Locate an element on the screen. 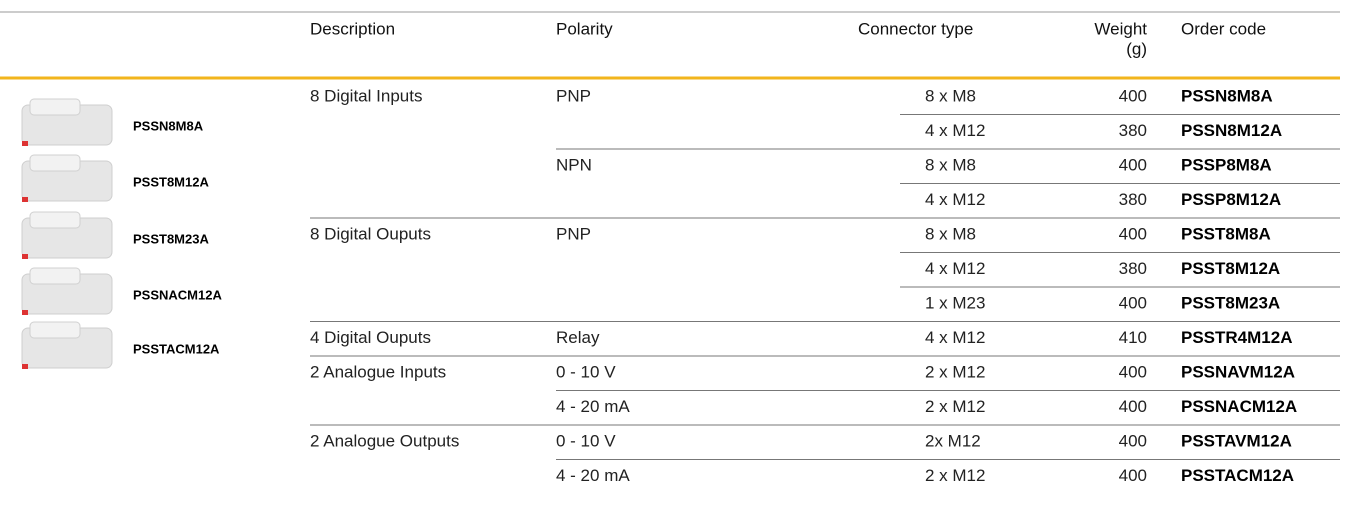 This screenshot has width=1360, height=506. polarity: Relay is located at coordinates (578, 337).